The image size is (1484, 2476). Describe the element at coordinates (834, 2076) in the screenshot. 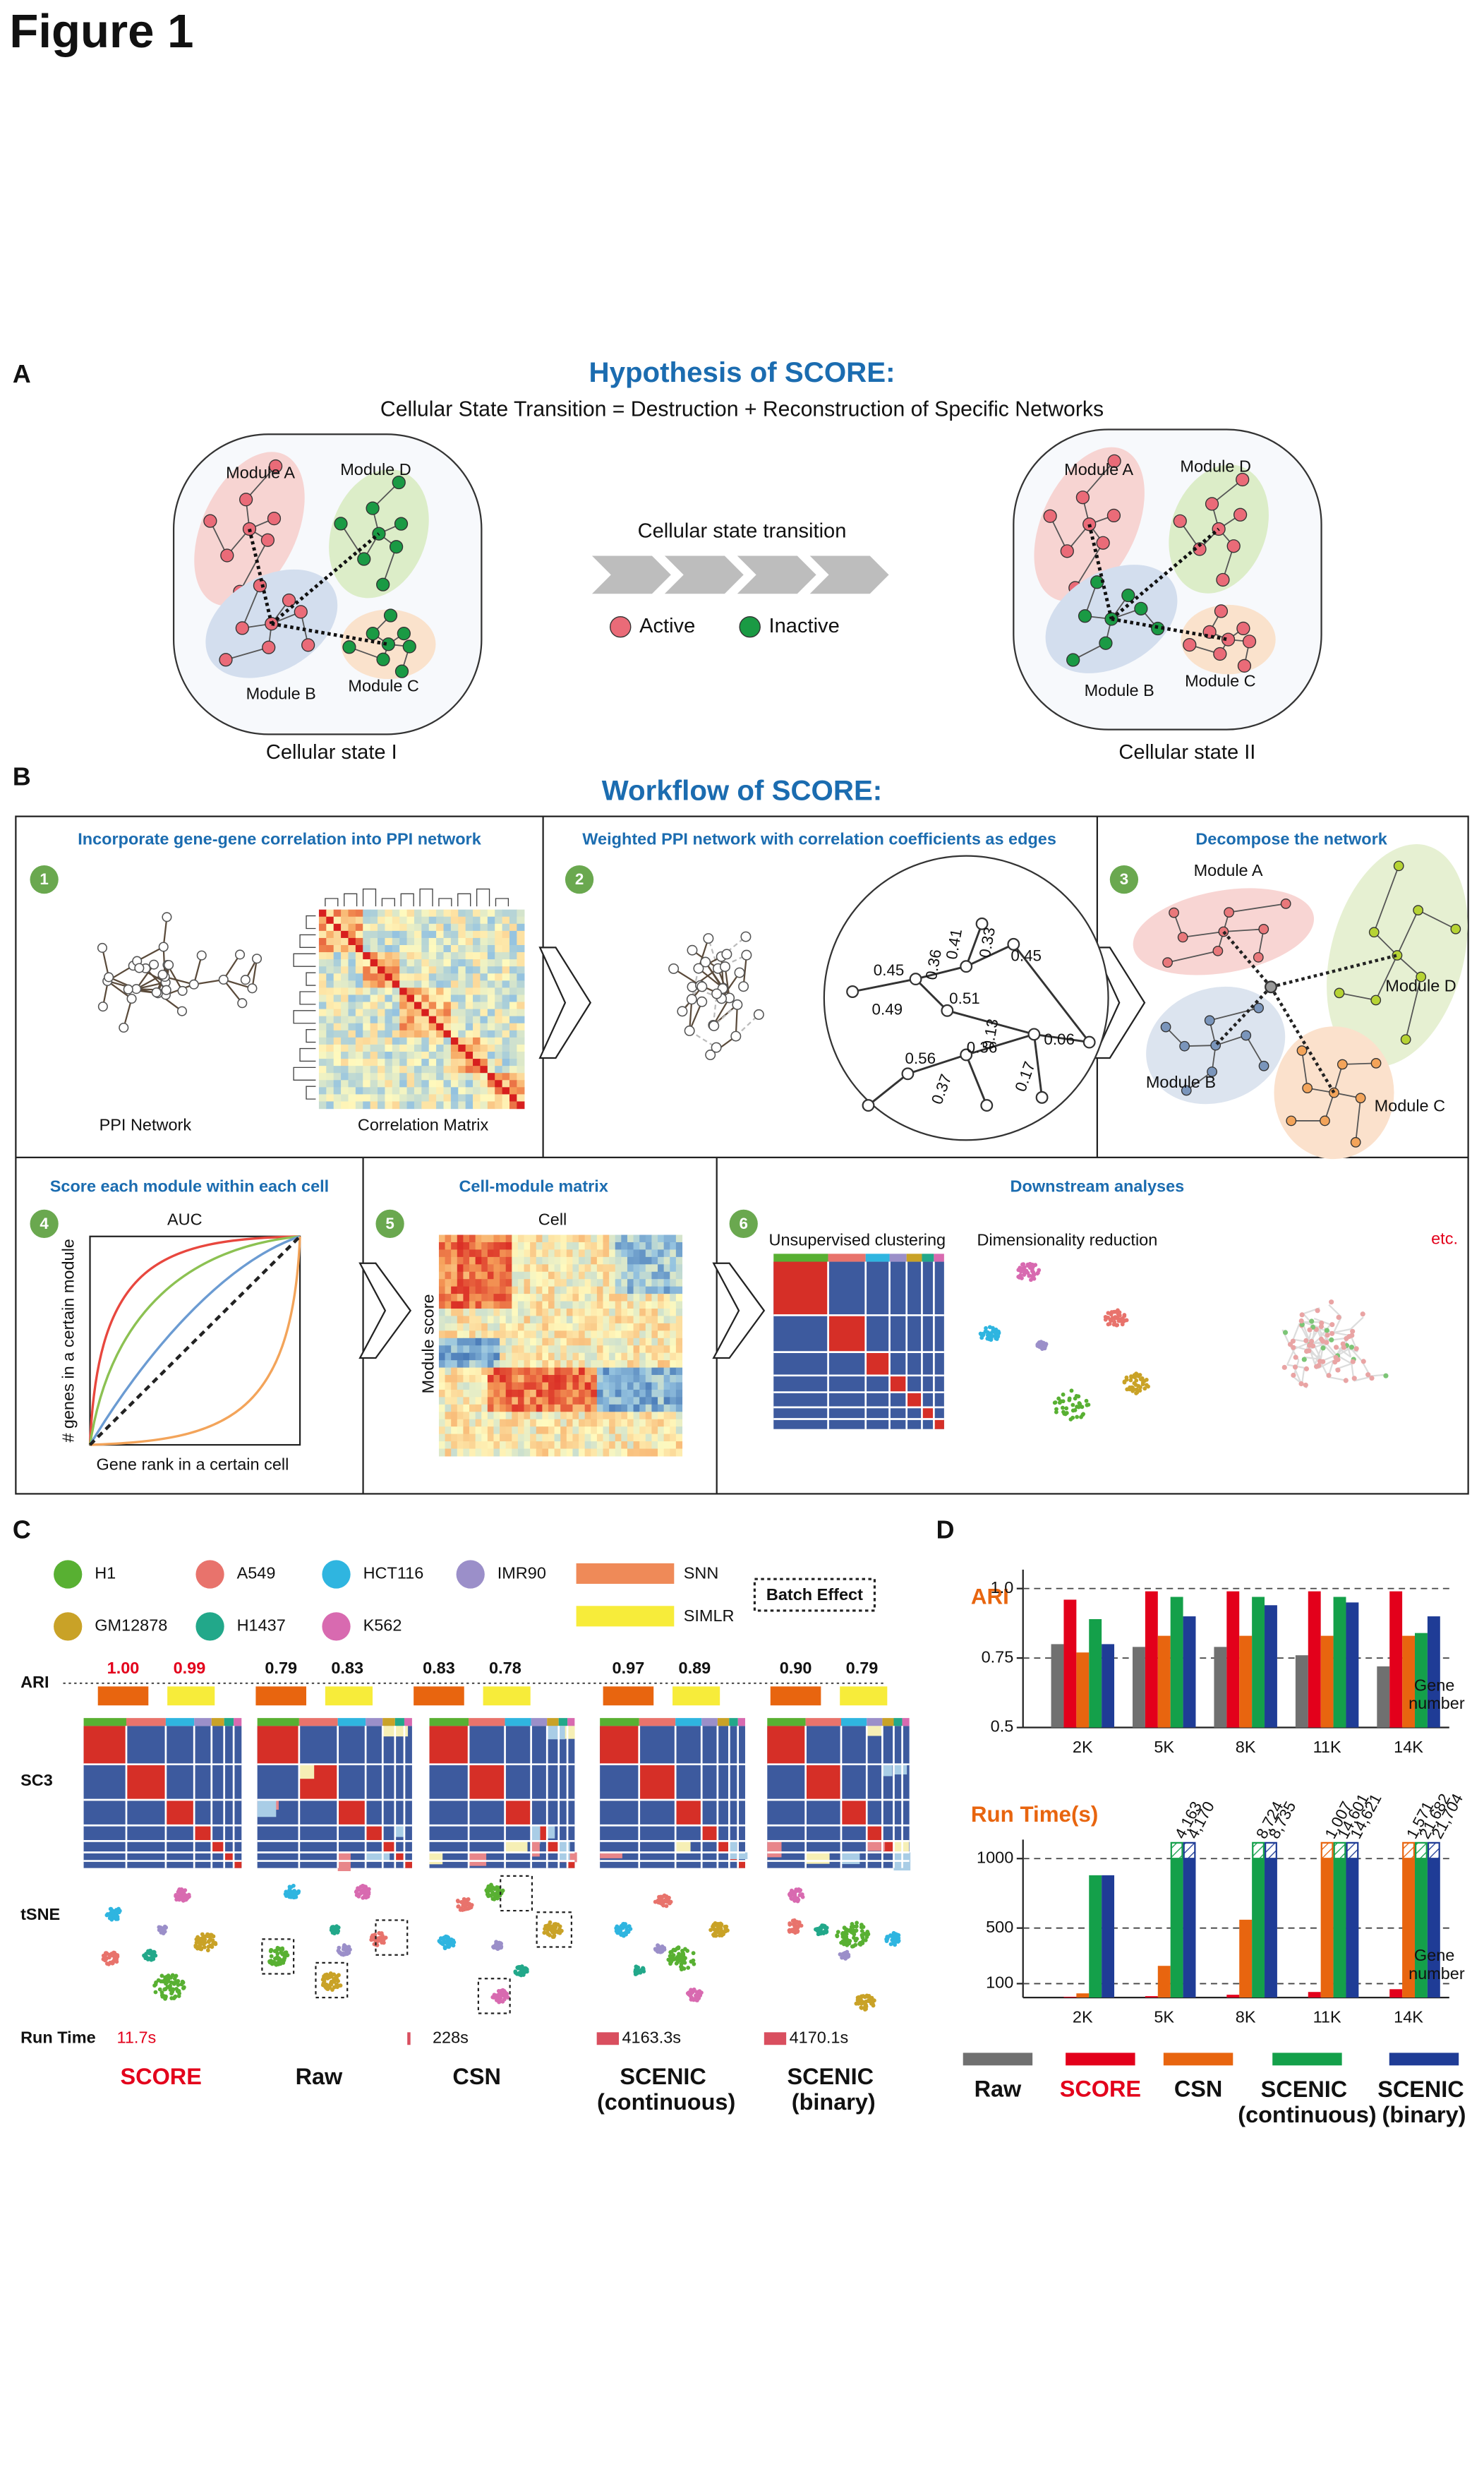

I see `text-line: SCENIC` at that location.